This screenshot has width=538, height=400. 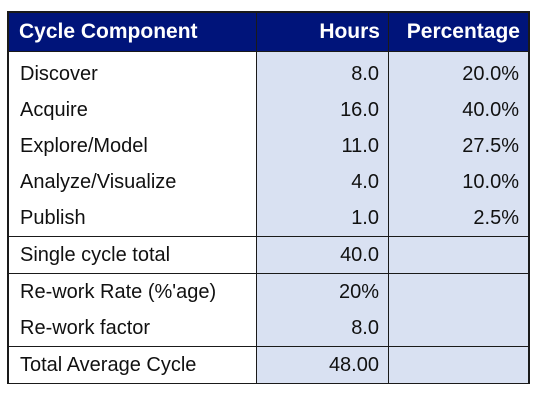 What do you see at coordinates (322, 328) in the screenshot?
I see `rework-factor-value: 8.0` at bounding box center [322, 328].